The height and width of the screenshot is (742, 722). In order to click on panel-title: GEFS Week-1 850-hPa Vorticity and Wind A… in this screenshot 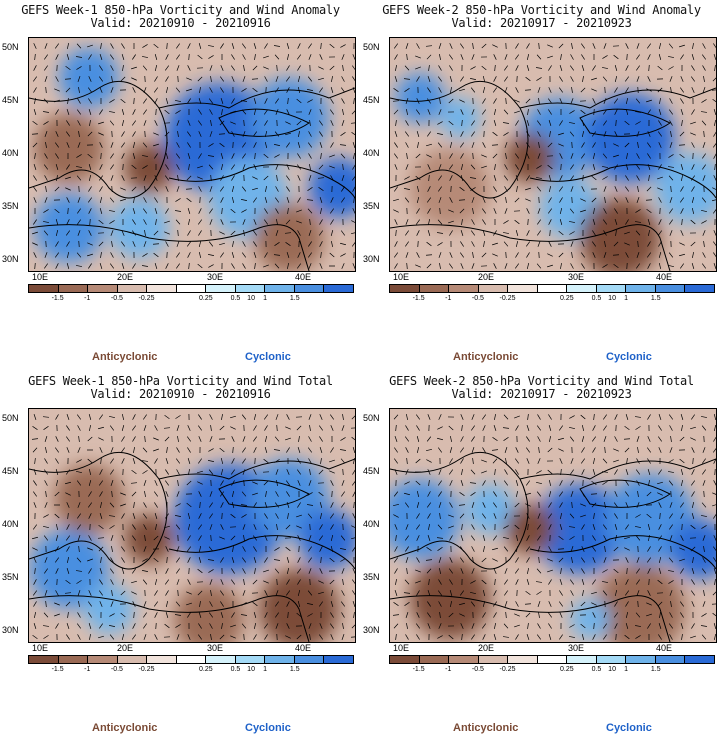, I will do `click(180, 10)`.